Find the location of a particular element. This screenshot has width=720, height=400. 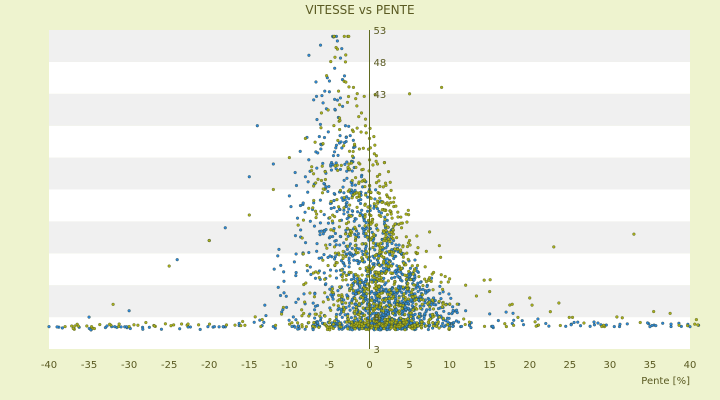

y-tick-label: 43 is located at coordinates (380, 95).